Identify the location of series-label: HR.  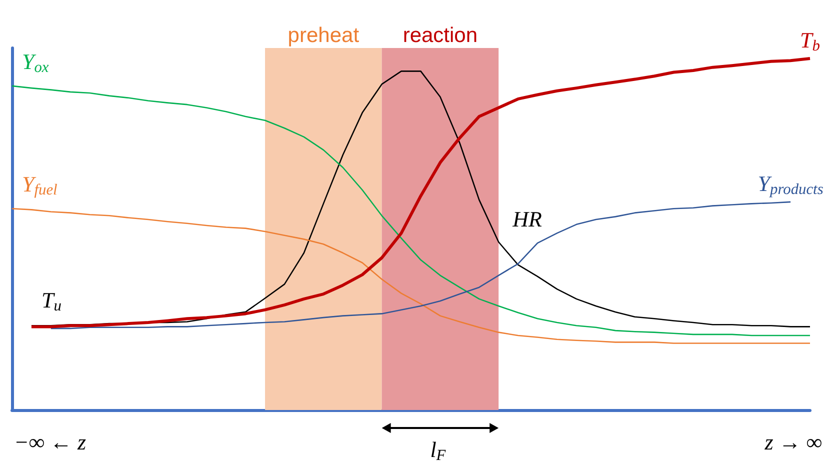
(527, 219).